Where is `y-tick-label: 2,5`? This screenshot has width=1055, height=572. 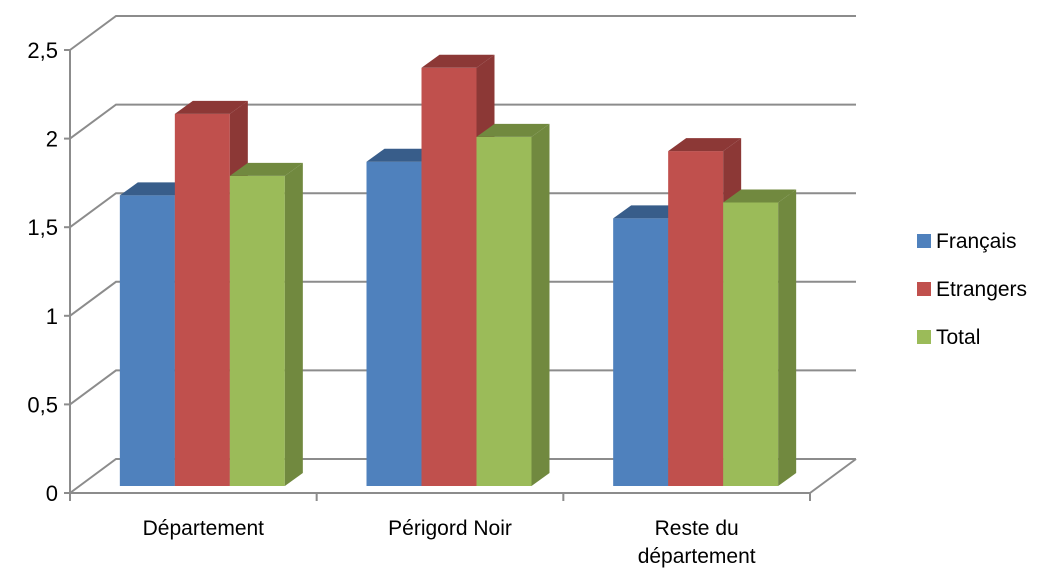
y-tick-label: 2,5 is located at coordinates (42, 50).